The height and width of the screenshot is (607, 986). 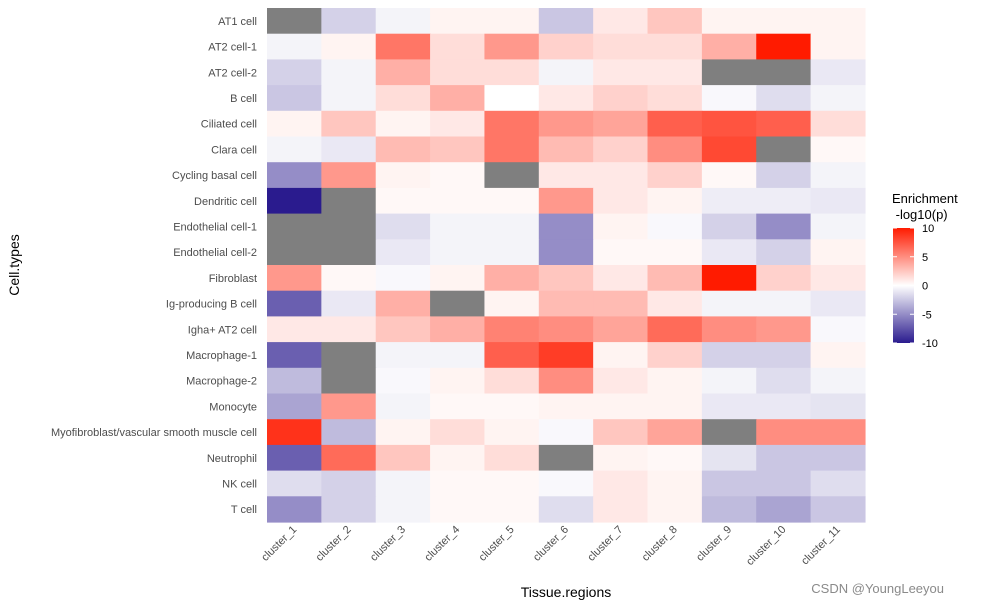 I want to click on y-tick-label: Igha+ AT2 cell, so click(x=222, y=330).